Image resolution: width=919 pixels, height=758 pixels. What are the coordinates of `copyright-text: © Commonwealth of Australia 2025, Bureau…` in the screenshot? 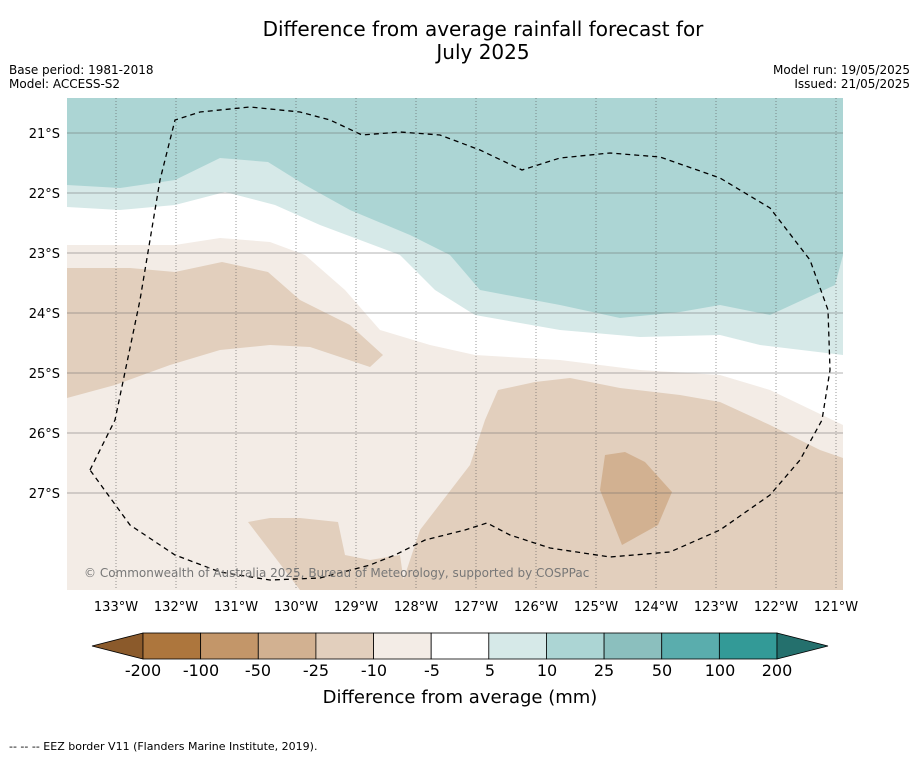 It's located at (336, 573).